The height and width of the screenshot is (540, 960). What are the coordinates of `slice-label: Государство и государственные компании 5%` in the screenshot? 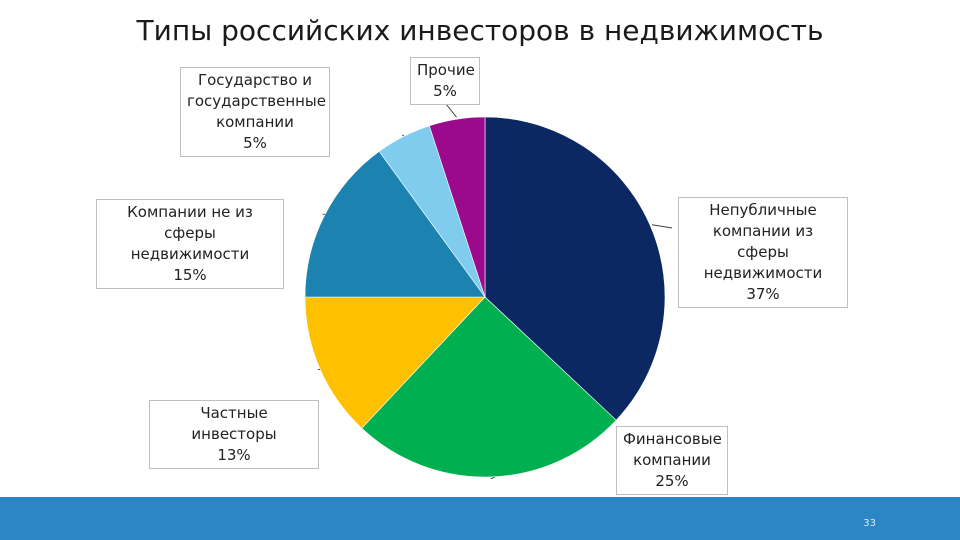 It's located at (255, 112).